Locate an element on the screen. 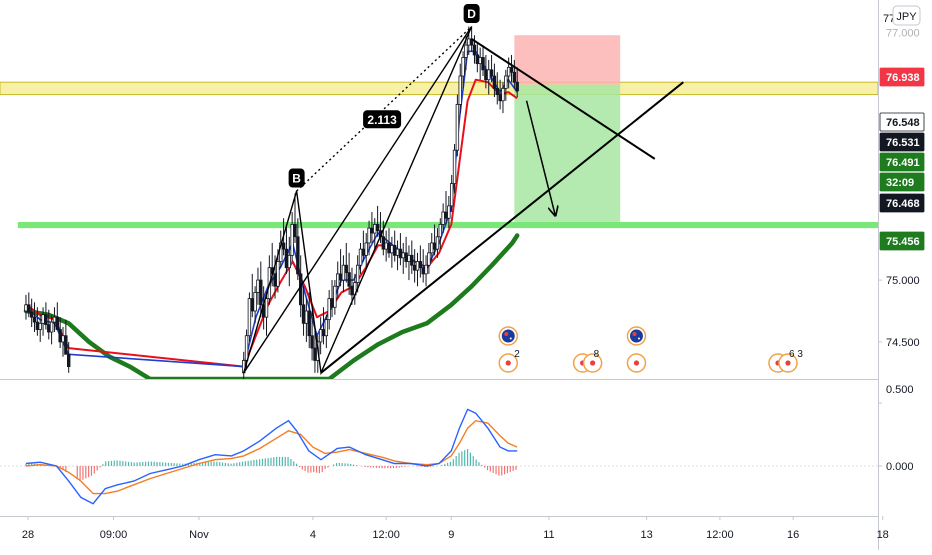 This screenshot has width=932, height=555. trendline is located at coordinates (563, 99).